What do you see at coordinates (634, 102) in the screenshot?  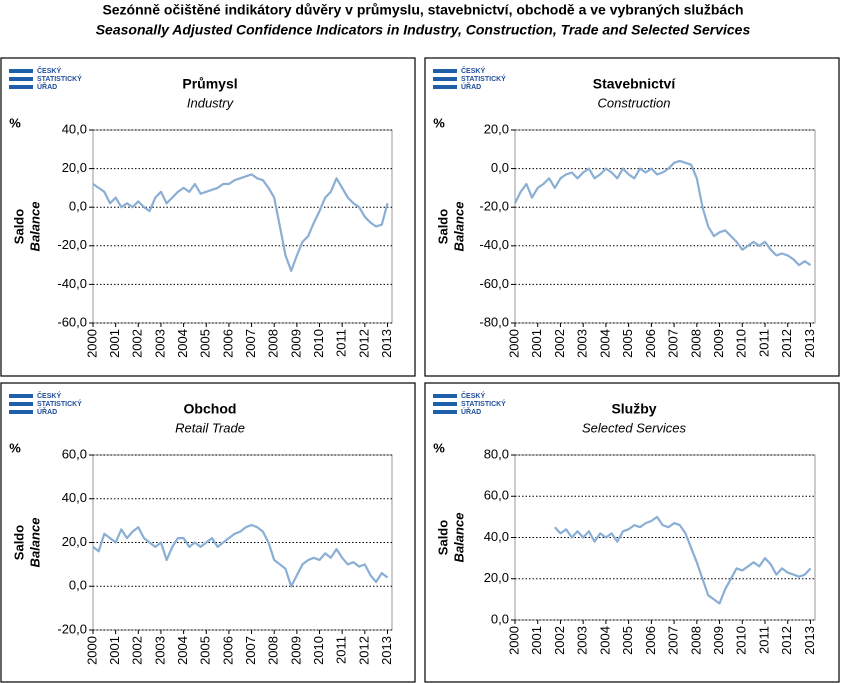 I see `chart-subtitle: Construction` at bounding box center [634, 102].